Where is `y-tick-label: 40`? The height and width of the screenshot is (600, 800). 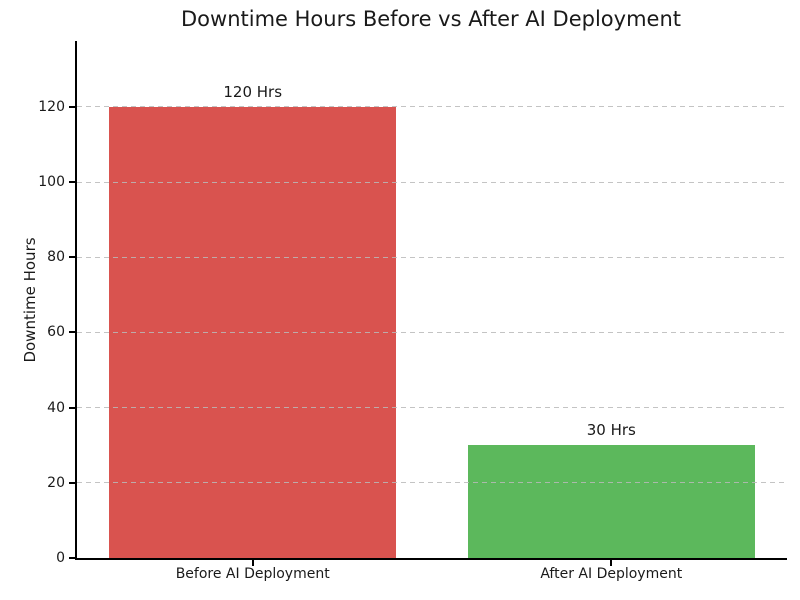 y-tick-label: 40 is located at coordinates (56, 407).